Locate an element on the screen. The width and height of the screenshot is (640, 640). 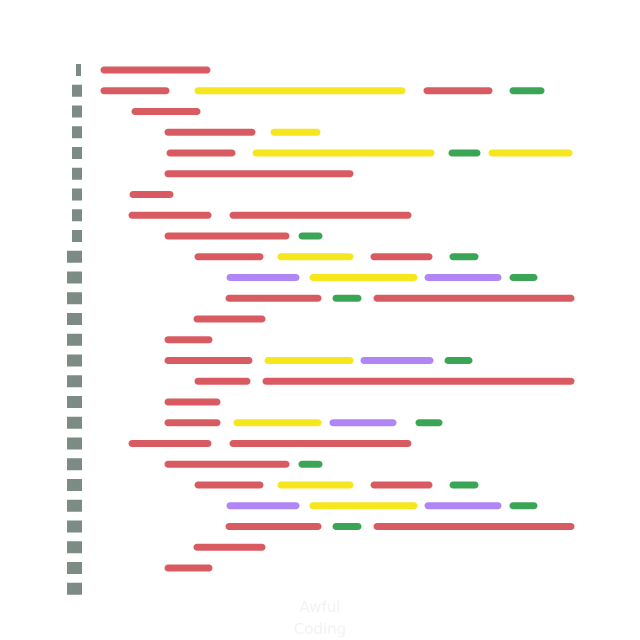
caption-line-1: Awful is located at coordinates (320, 607).